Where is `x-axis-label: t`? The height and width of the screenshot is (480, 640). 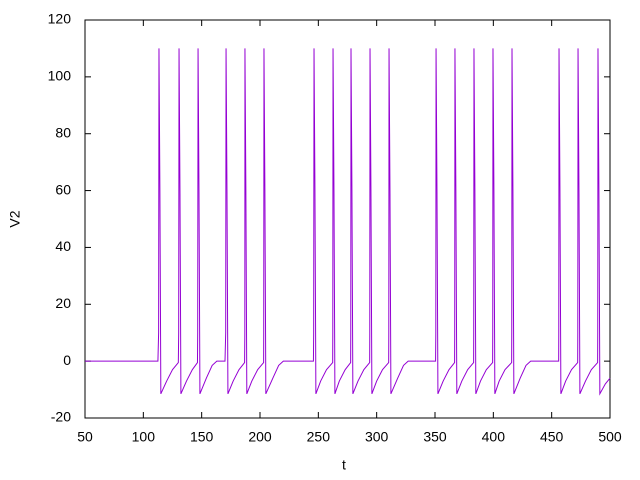 x-axis-label: t is located at coordinates (344, 465).